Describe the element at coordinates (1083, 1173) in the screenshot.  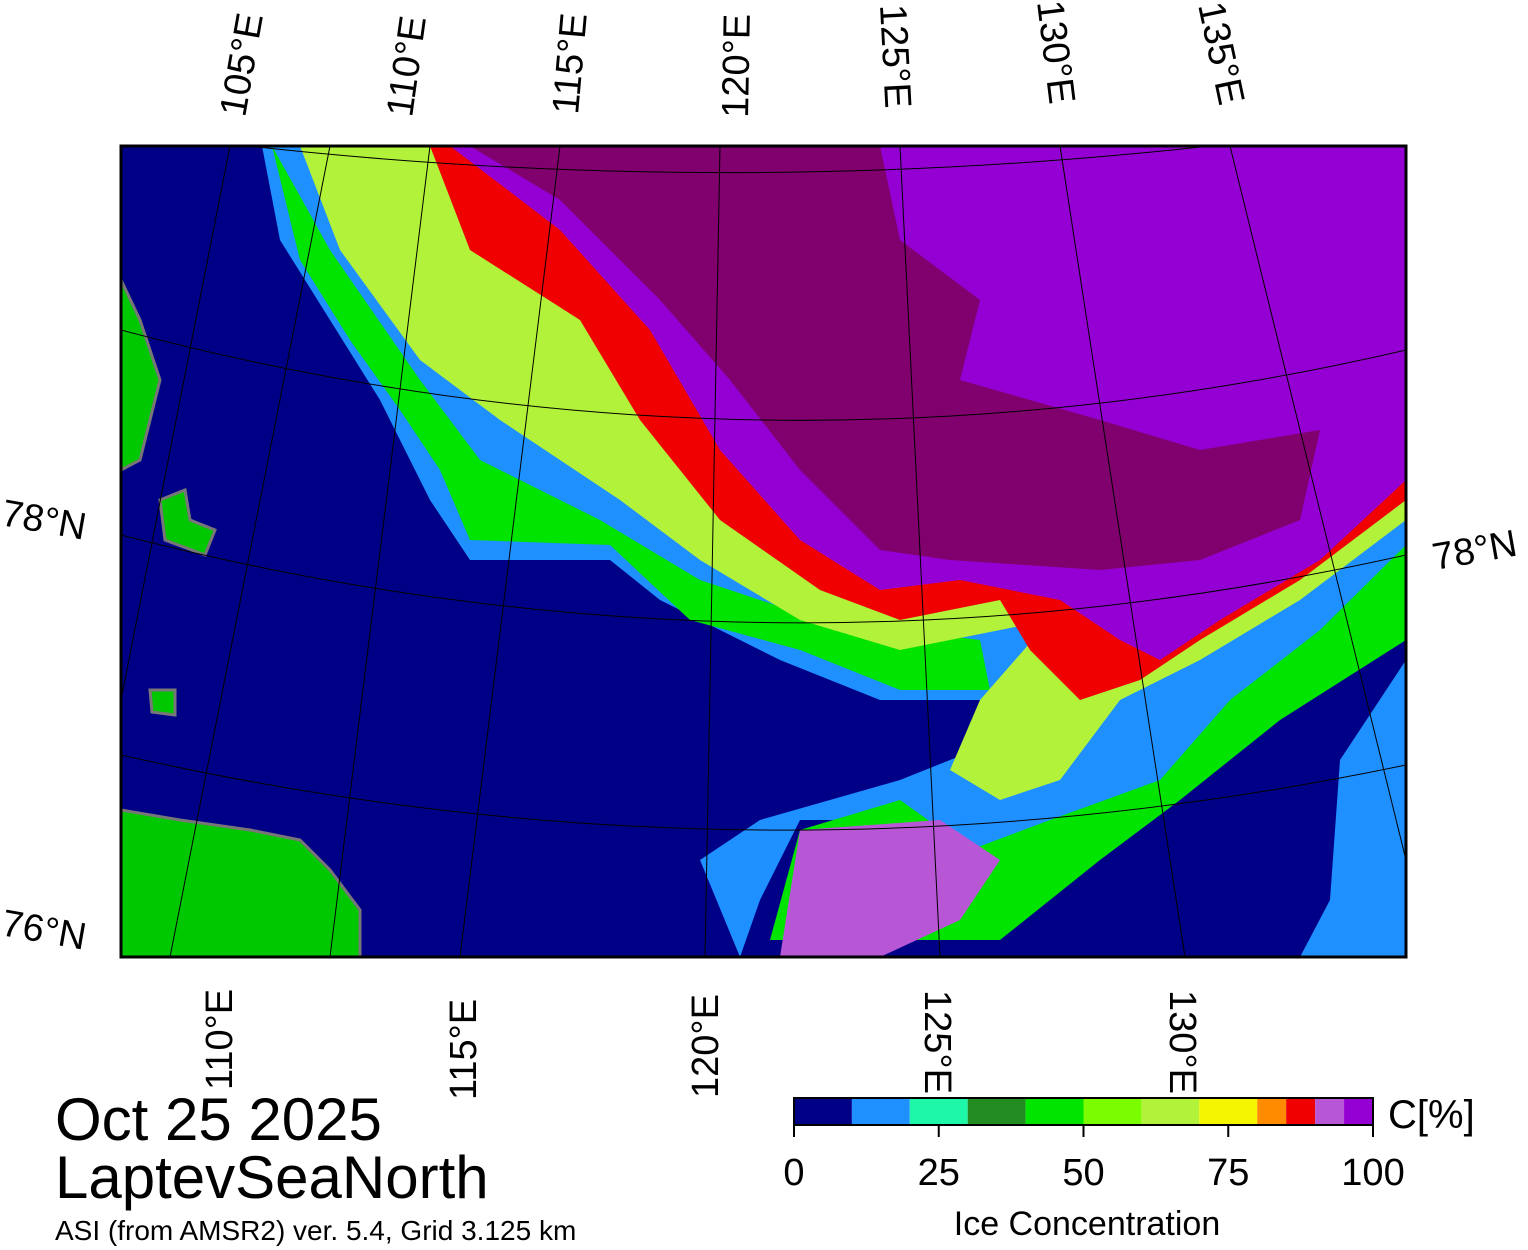
I see `colorbar-tick-label: 50` at that location.